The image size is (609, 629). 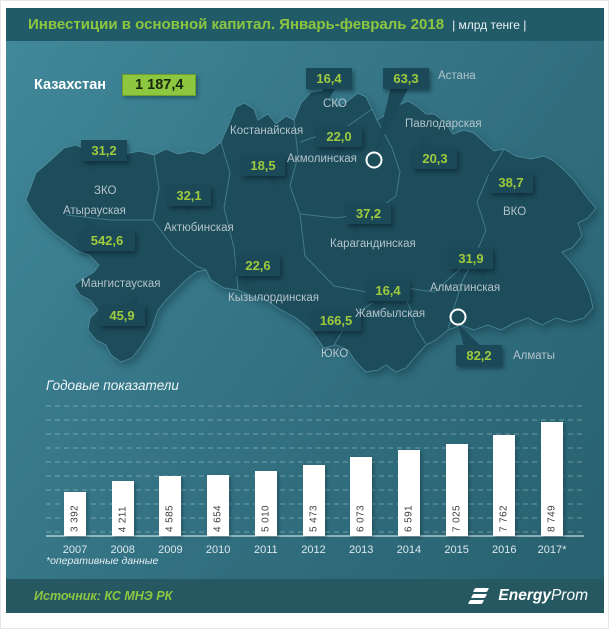 What do you see at coordinates (189, 195) in the screenshot?
I see `region-value-callout: 32,1` at bounding box center [189, 195].